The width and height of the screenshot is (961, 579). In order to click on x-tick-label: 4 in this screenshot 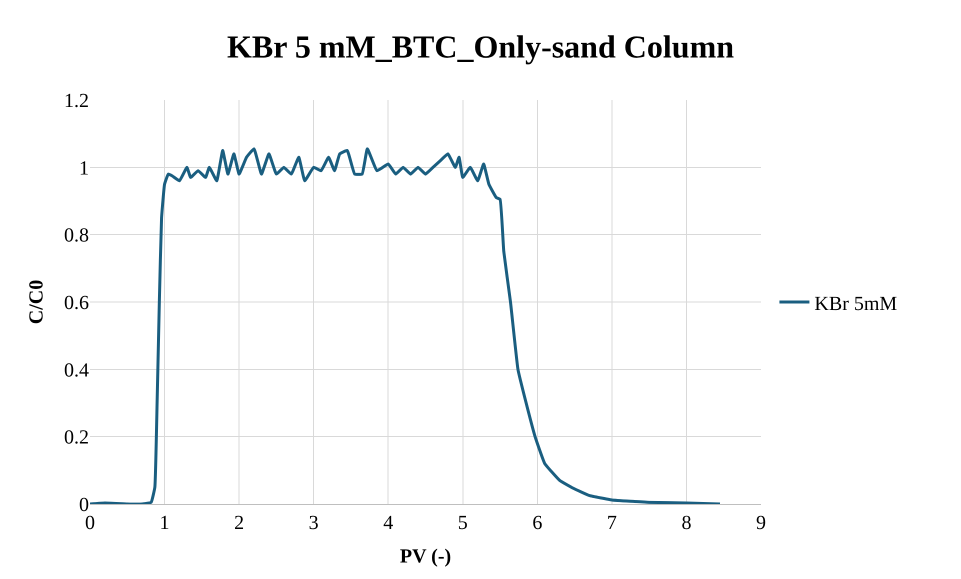, I will do `click(388, 523)`.